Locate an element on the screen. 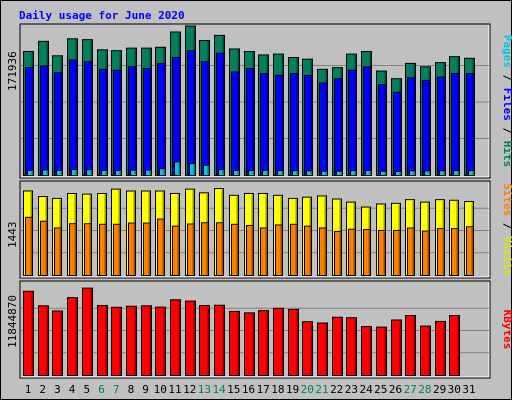 The image size is (512, 400). x-tick-label: 30 is located at coordinates (454, 389).